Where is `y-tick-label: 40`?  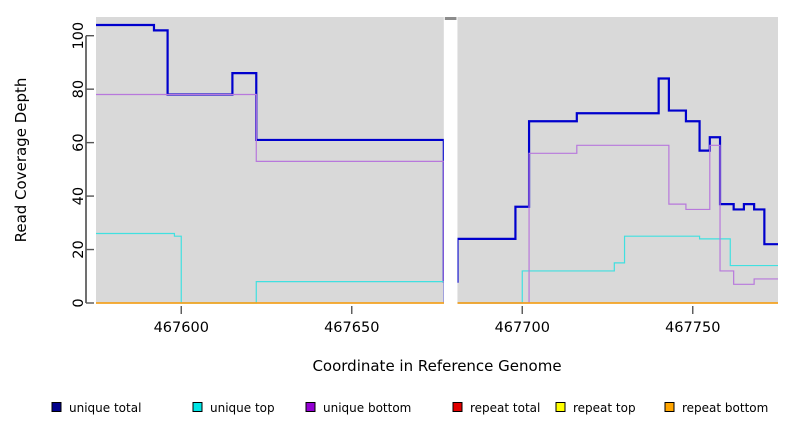
y-tick-label: 40 is located at coordinates (79, 196).